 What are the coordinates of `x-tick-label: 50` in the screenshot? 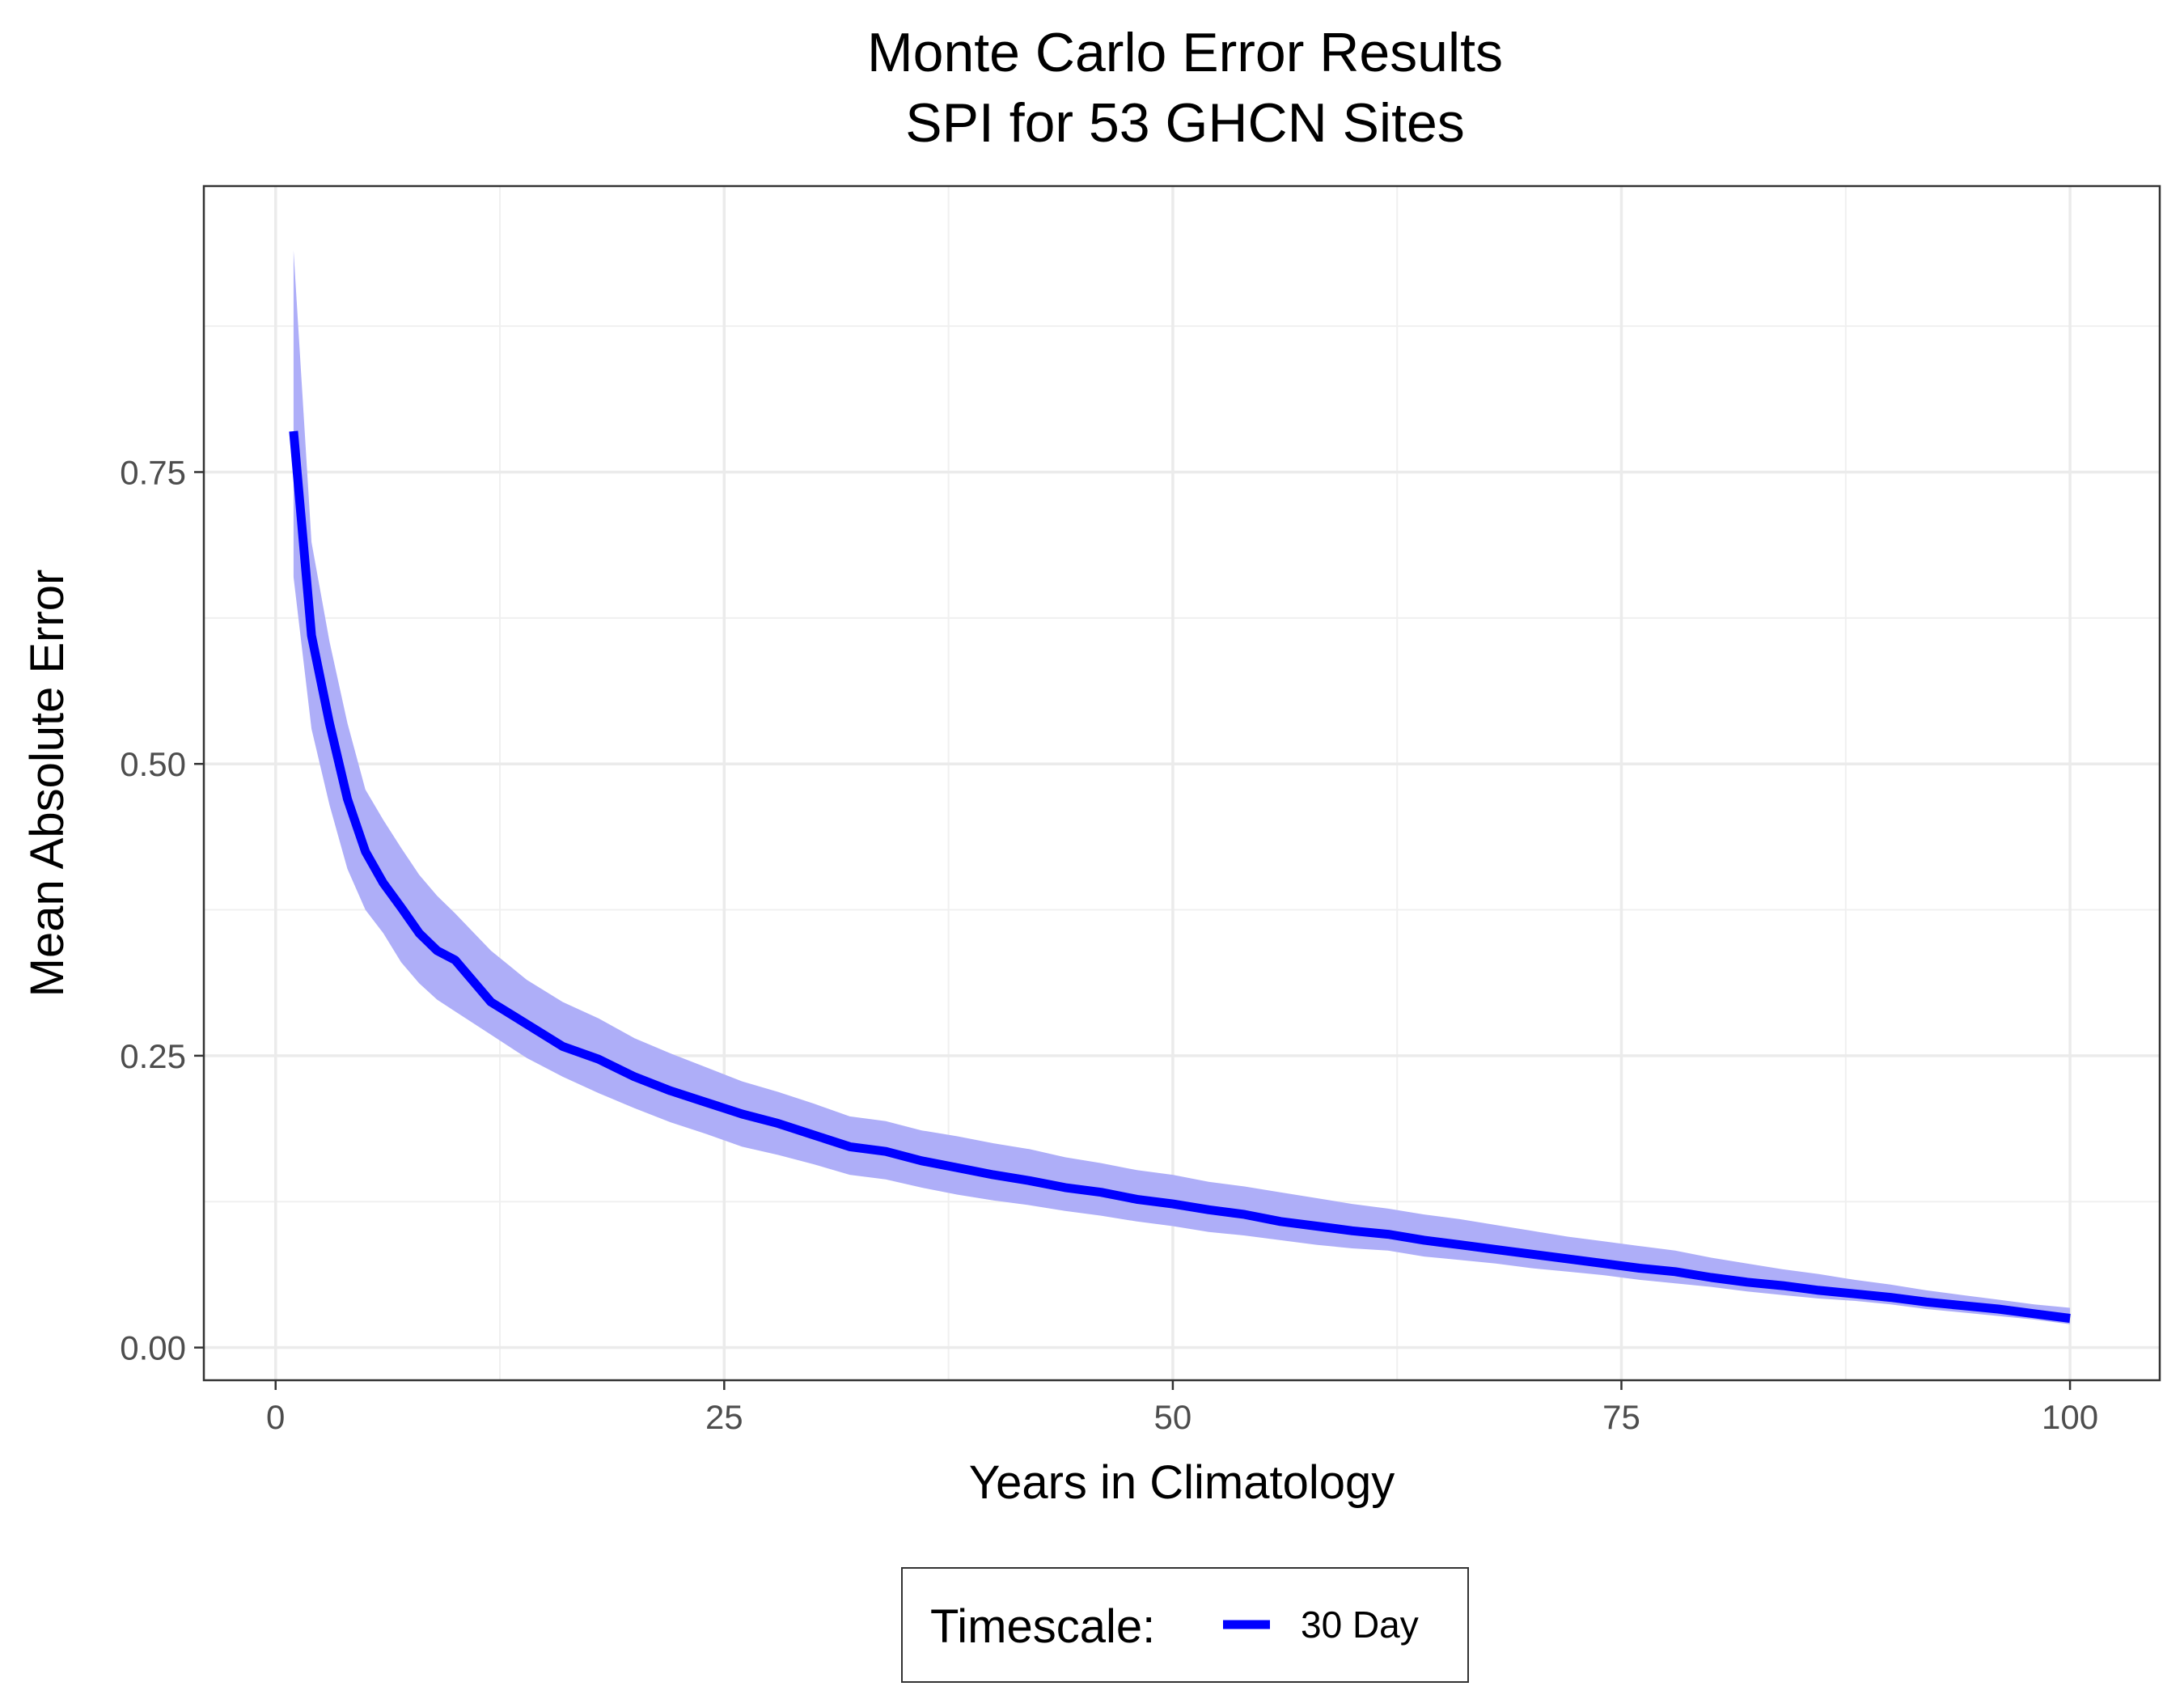 It's located at (1173, 1417).